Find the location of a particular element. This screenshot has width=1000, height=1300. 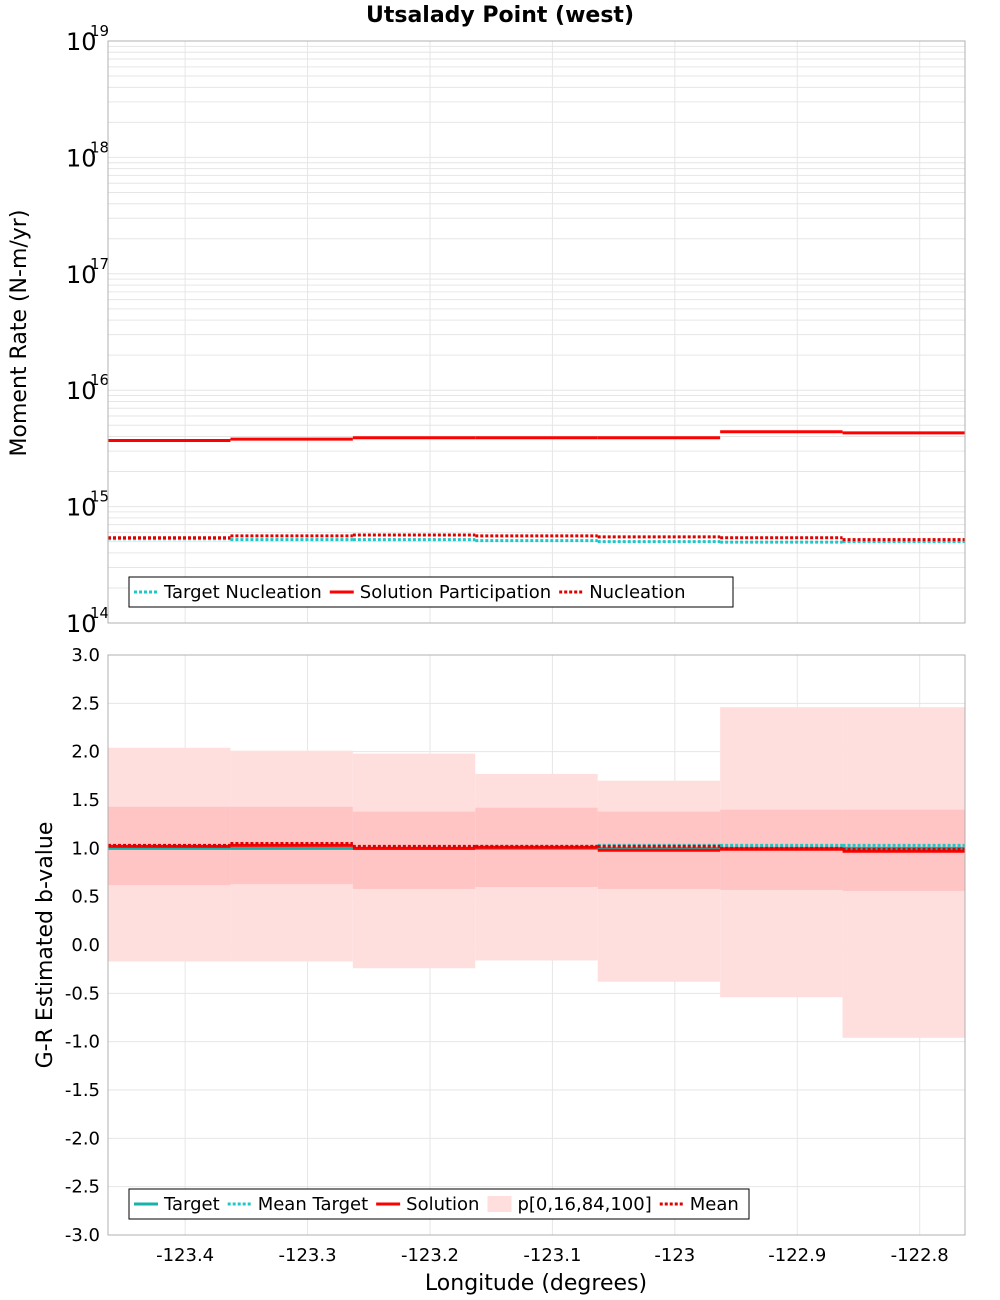

top-y-axis-label: Moment Rate (N-m/yr) is located at coordinates (19, 333).